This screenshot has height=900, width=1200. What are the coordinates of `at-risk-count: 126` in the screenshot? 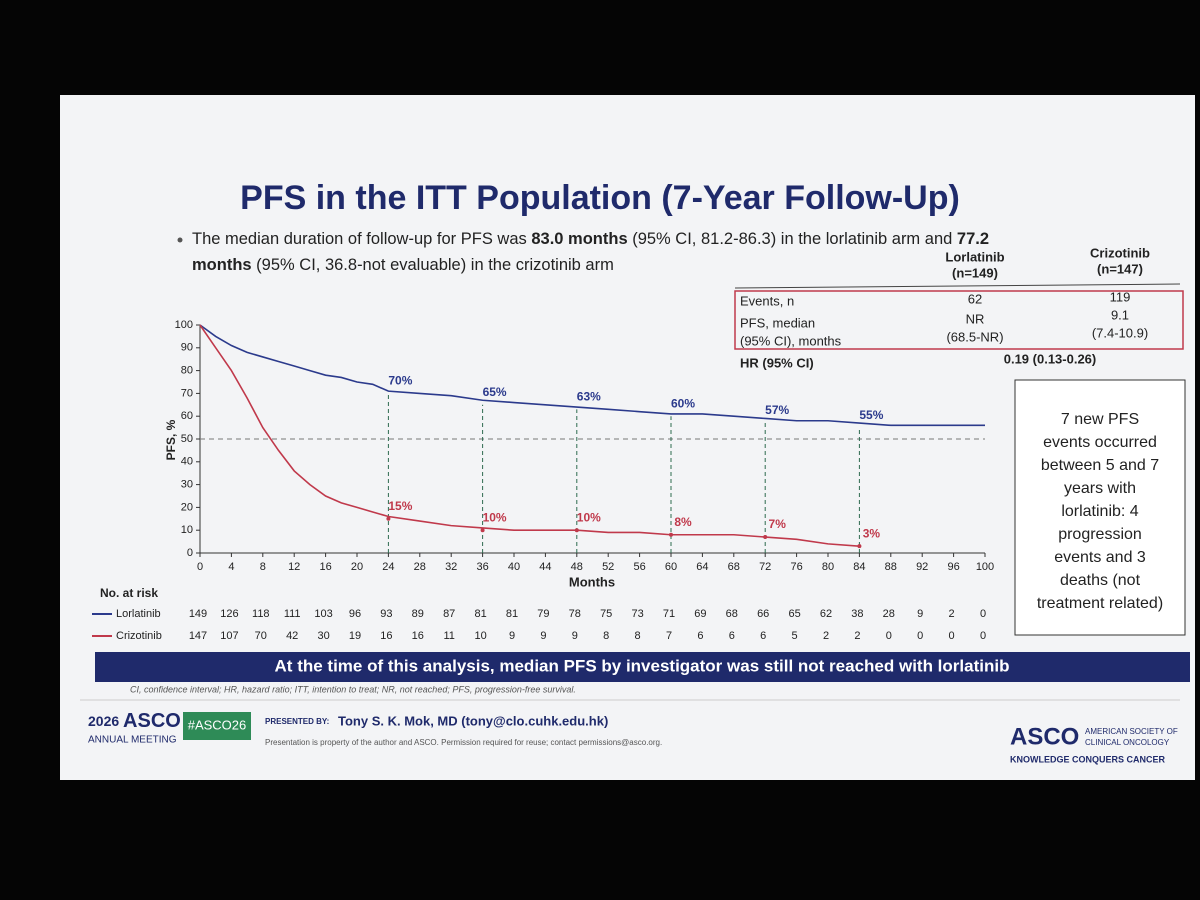 It's located at (229, 614).